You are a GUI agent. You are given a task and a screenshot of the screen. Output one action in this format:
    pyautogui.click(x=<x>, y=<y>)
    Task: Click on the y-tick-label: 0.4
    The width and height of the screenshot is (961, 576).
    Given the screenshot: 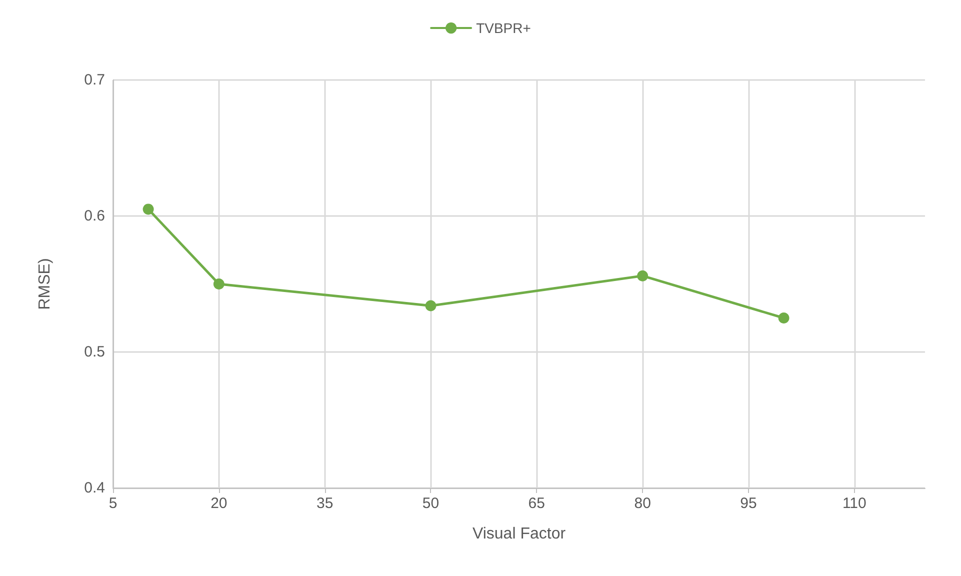 What is the action you would take?
    pyautogui.click(x=94, y=488)
    